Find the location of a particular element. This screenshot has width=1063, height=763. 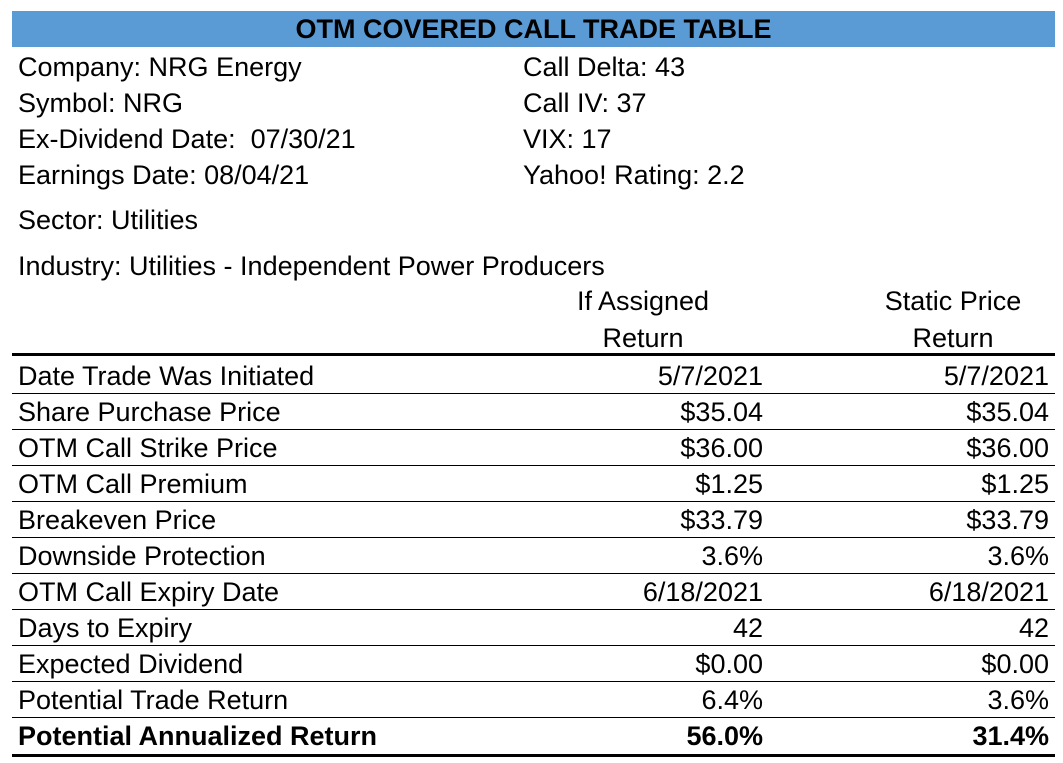

if-assigned-value: 42 is located at coordinates (747, 628).